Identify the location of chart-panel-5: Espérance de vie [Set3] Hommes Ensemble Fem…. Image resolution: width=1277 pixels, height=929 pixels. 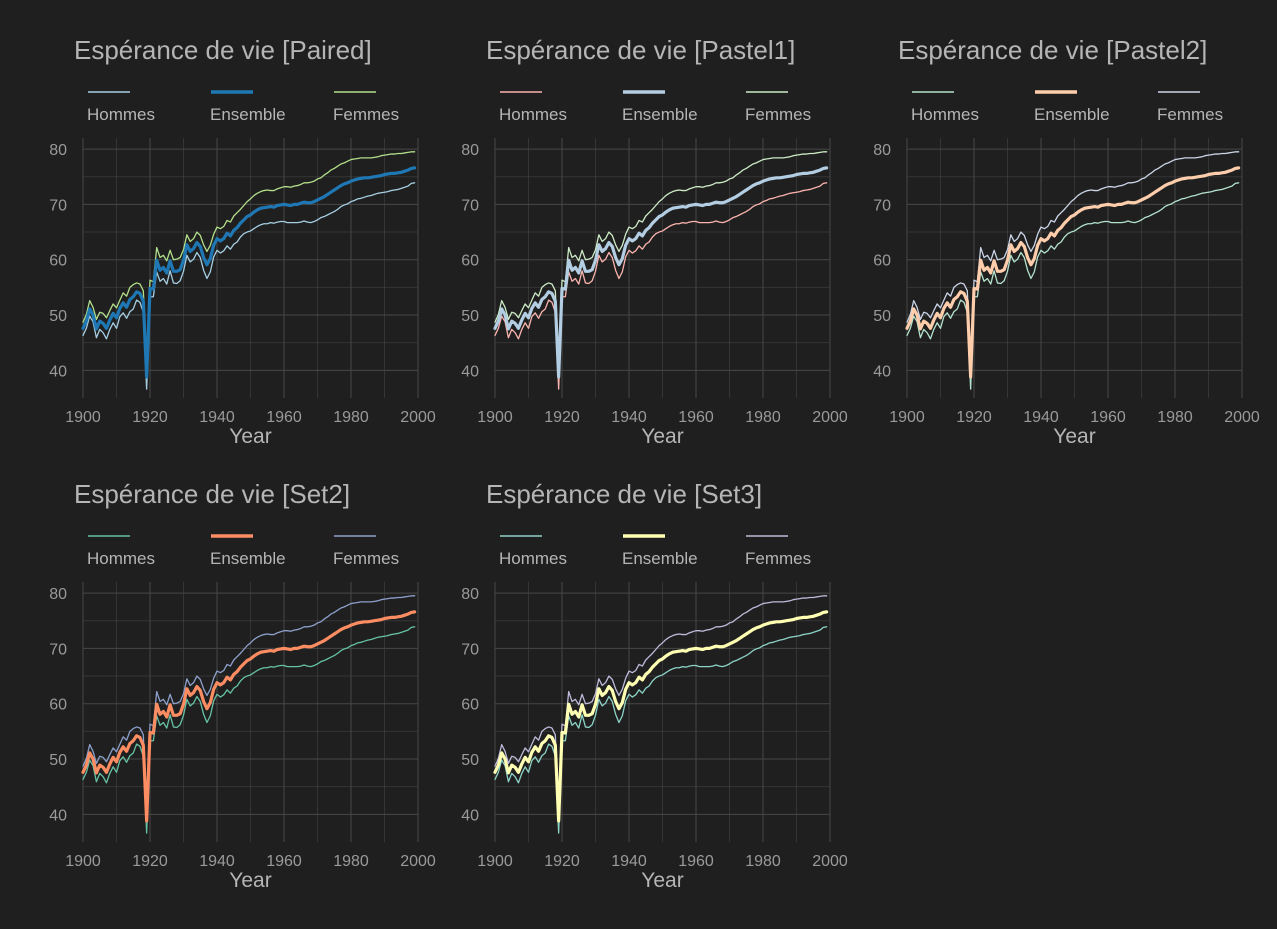
(654, 685).